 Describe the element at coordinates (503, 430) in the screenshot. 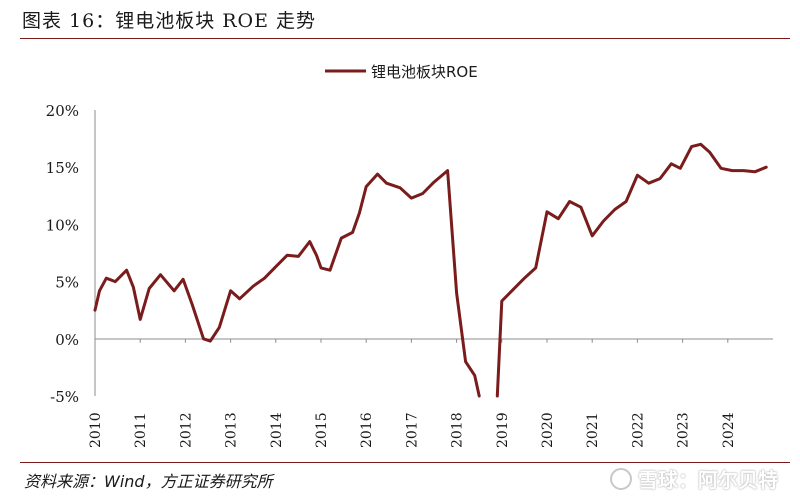

I see `x-tick-label: 2019` at that location.